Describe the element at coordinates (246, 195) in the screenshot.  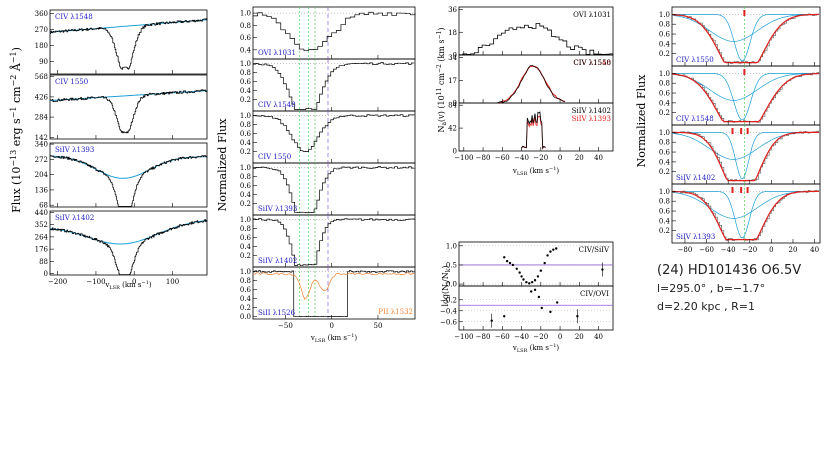
I see `norm-3-ytick-label: 0.4` at that location.